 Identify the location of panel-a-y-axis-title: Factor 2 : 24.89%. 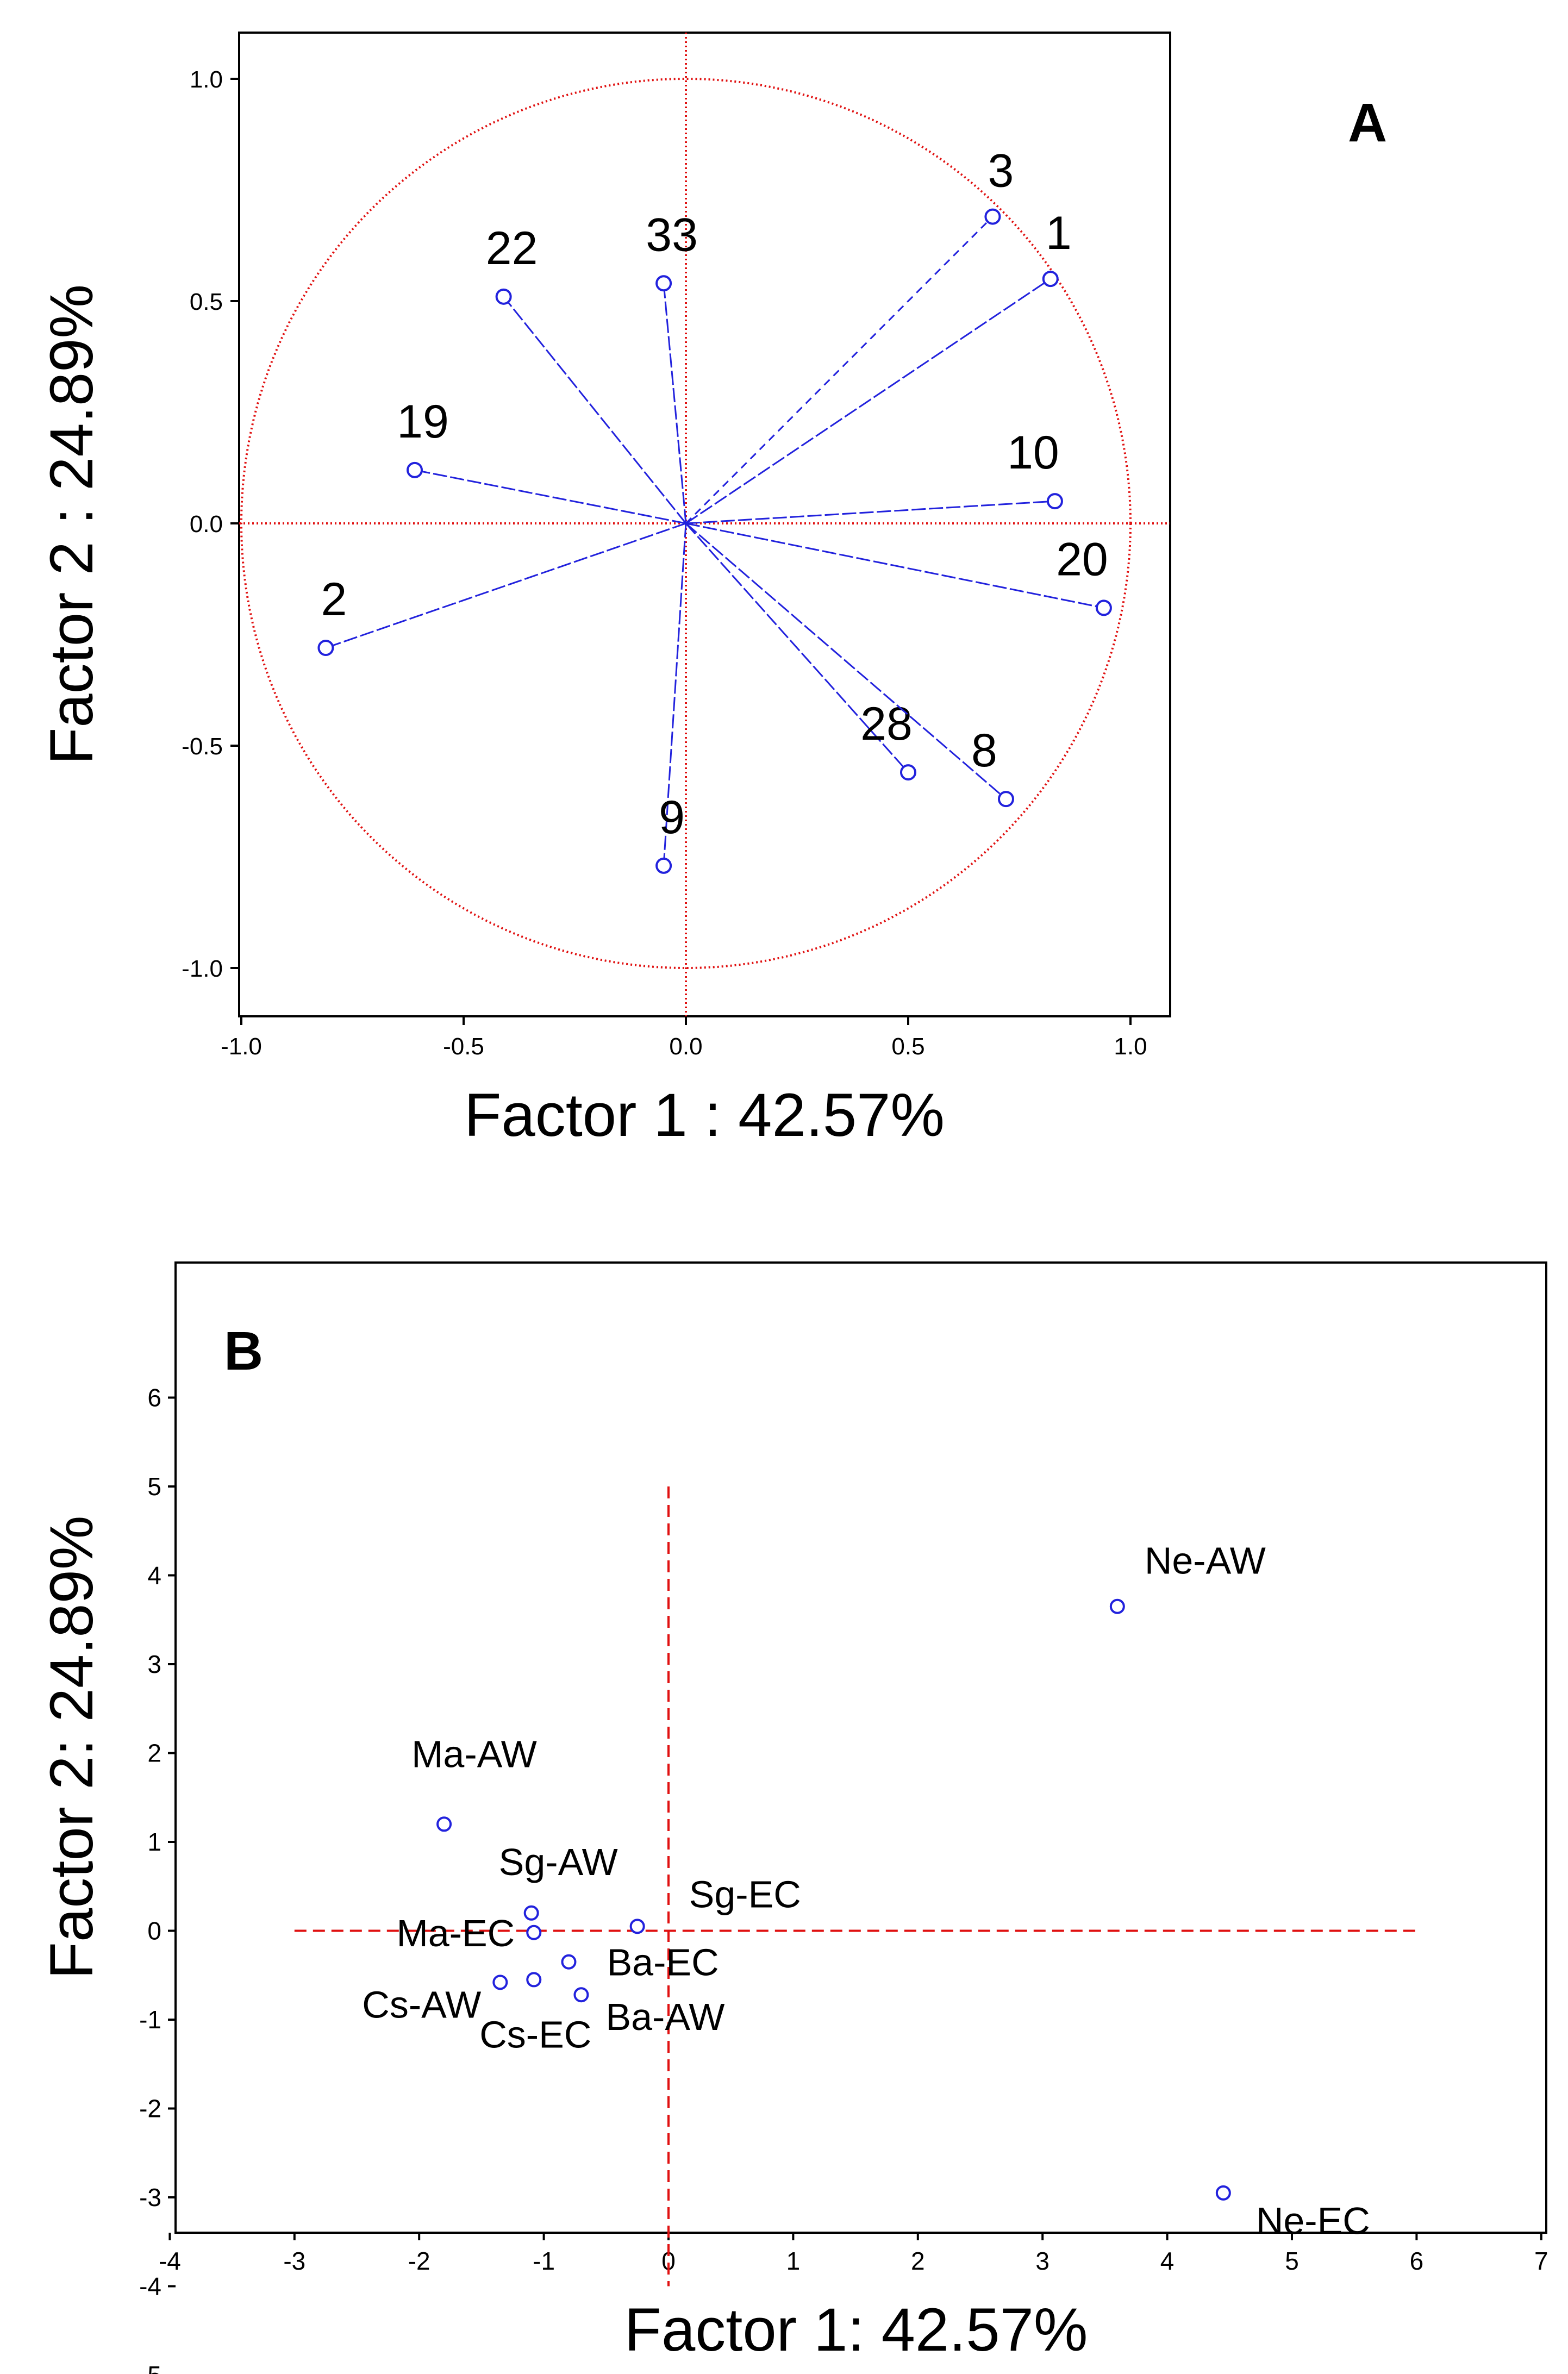
(71, 524).